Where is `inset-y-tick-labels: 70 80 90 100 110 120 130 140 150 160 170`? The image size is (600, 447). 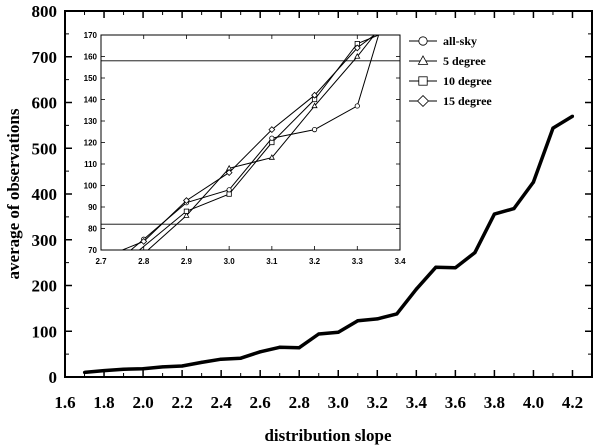 inset-y-tick-labels: 70 80 90 100 110 120 130 140 150 160 170 is located at coordinates (91, 143).